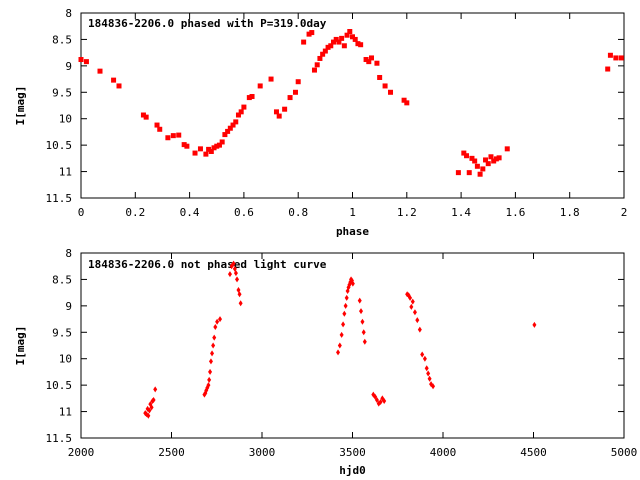 This screenshot has height=480, width=640. What do you see at coordinates (352, 212) in the screenshot?
I see `x-tick-label: 1` at bounding box center [352, 212].